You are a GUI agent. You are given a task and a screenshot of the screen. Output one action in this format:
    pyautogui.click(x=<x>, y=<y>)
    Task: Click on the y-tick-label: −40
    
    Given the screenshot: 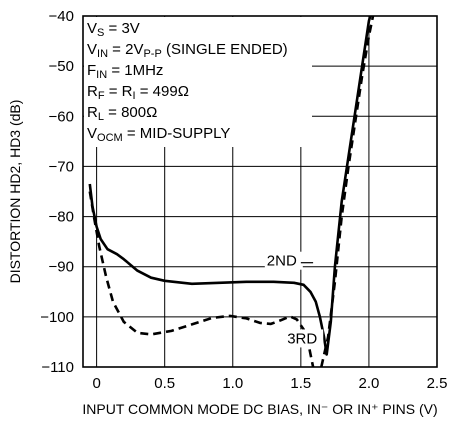 What is the action you would take?
    pyautogui.click(x=61, y=16)
    